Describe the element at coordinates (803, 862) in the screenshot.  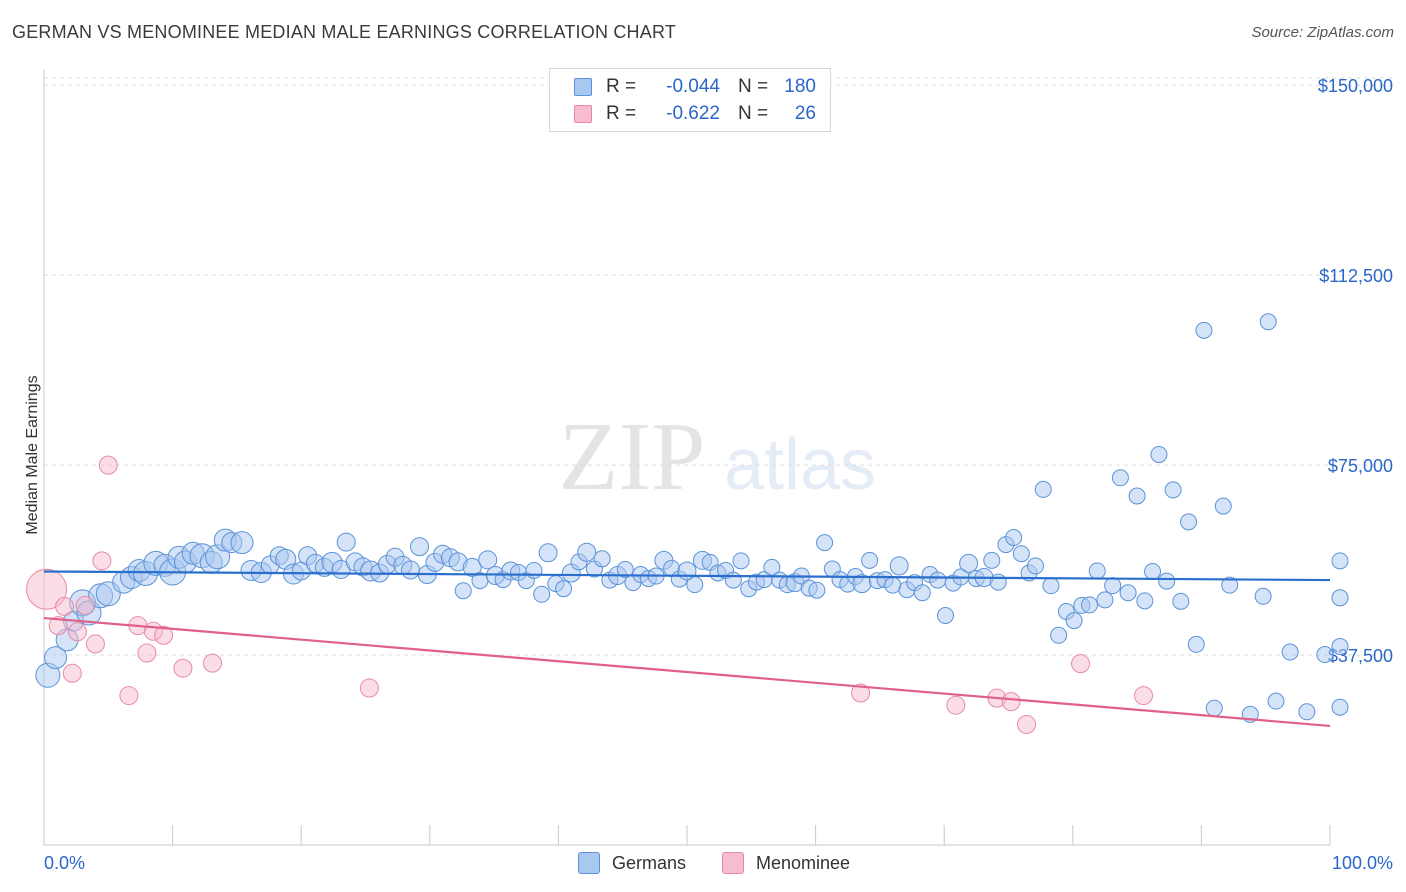
I see `series-legend-label-menominee: Menominee` at that location.